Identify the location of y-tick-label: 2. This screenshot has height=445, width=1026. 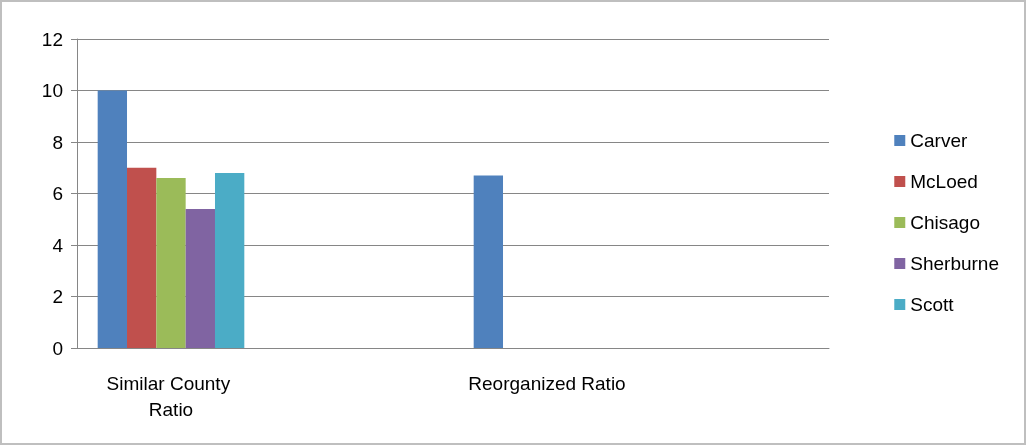
(57, 296).